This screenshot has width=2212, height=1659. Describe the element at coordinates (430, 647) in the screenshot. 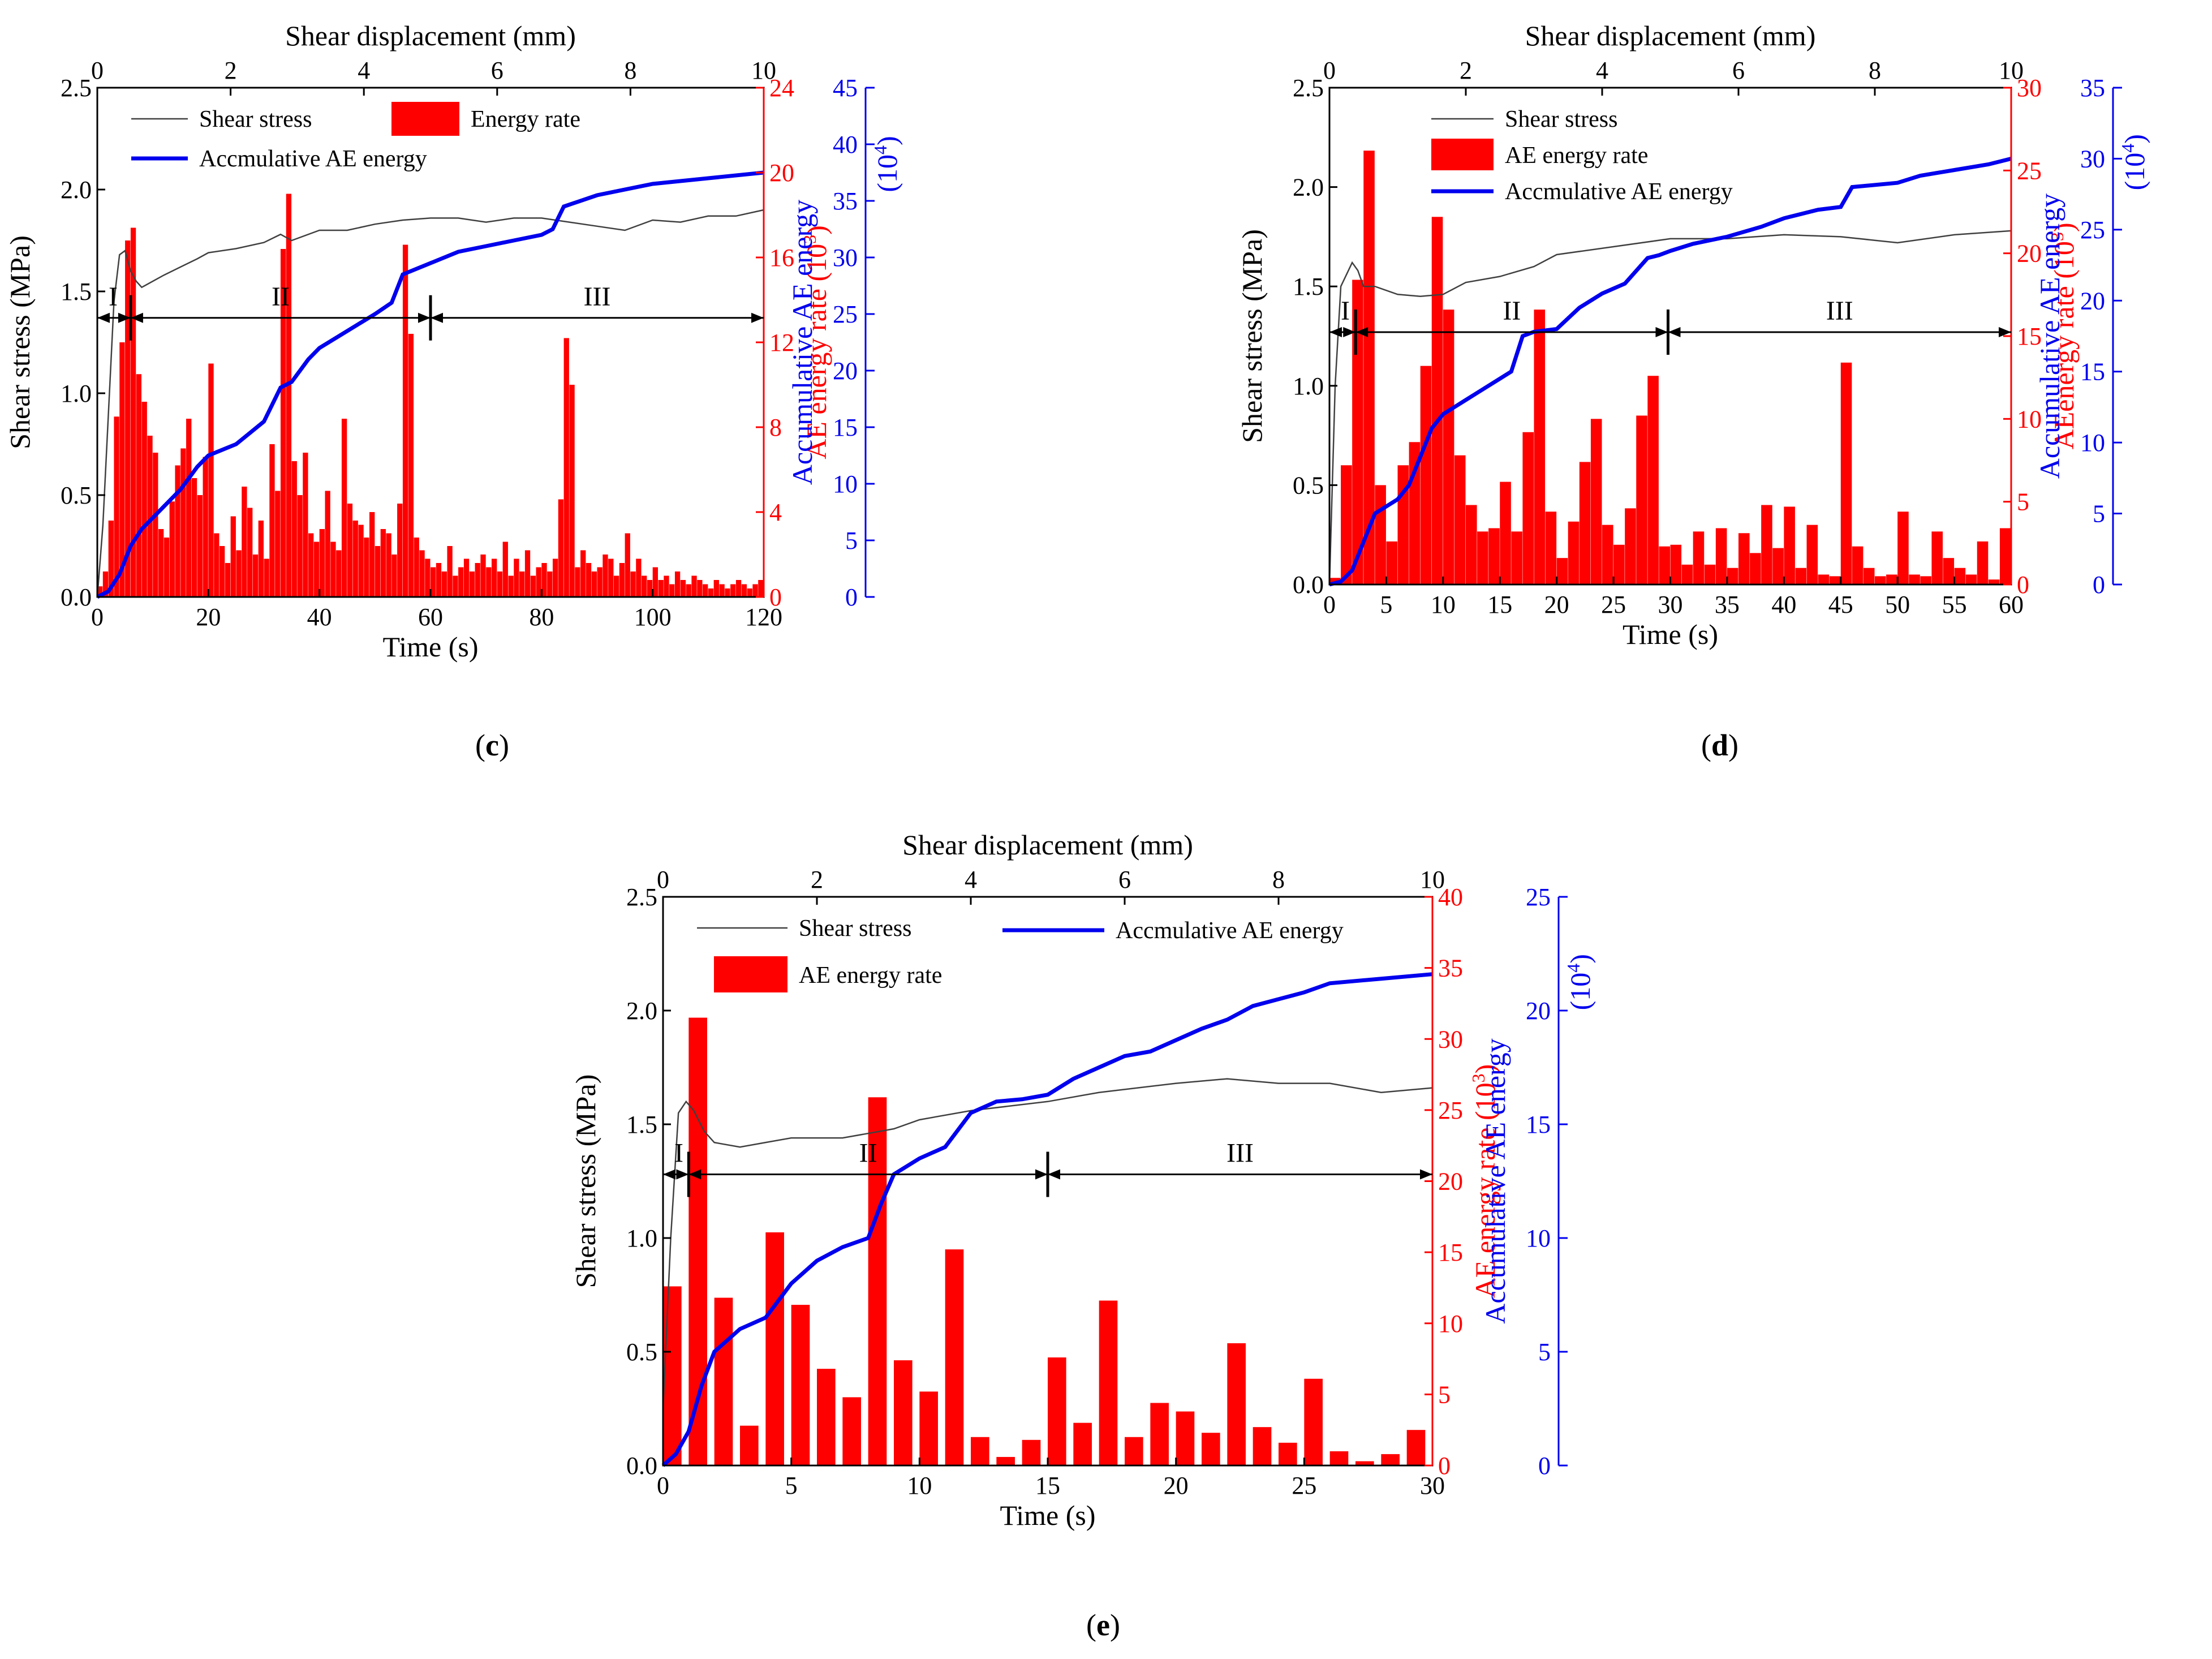

I see `x-axis-label: Time (s)` at that location.